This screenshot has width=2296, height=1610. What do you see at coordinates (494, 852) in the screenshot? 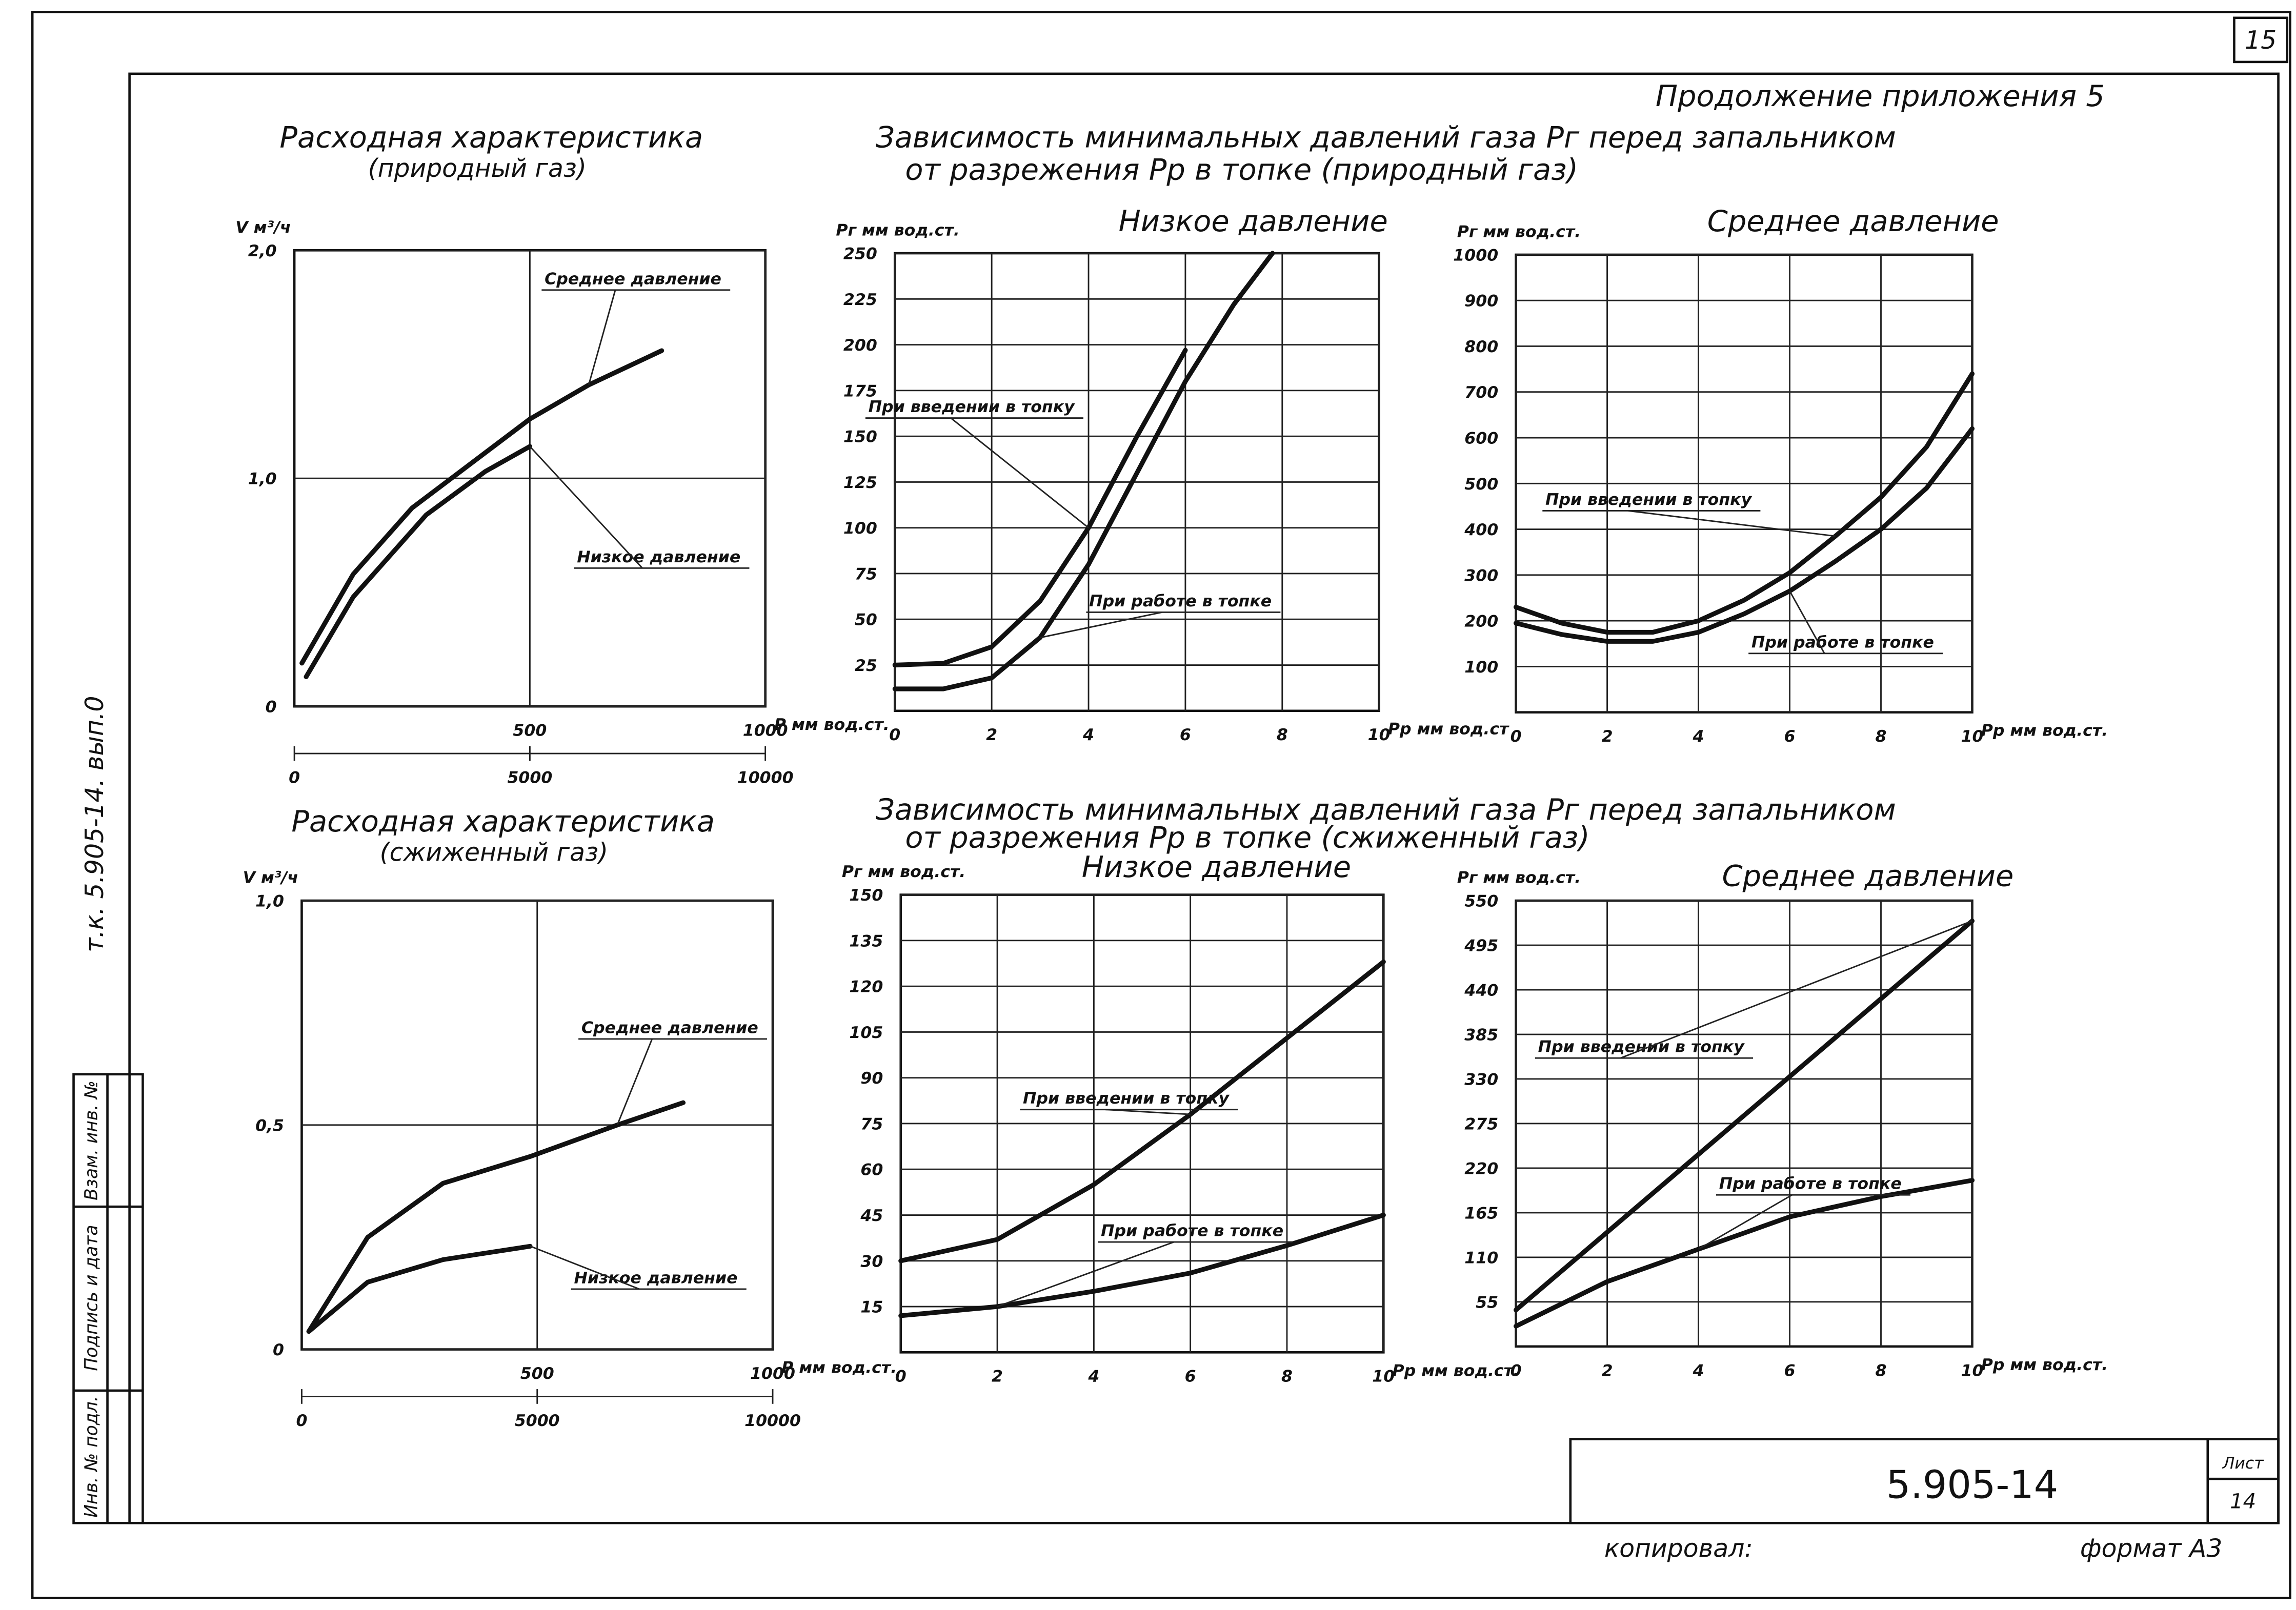
I see `chart-subtitle: (сжиженный газ)` at bounding box center [494, 852].